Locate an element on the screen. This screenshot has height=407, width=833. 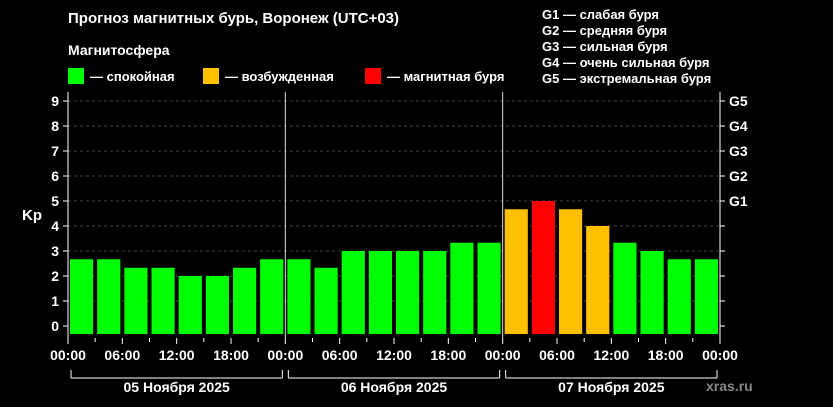
legend-swatch-quiet is located at coordinates (76, 76).